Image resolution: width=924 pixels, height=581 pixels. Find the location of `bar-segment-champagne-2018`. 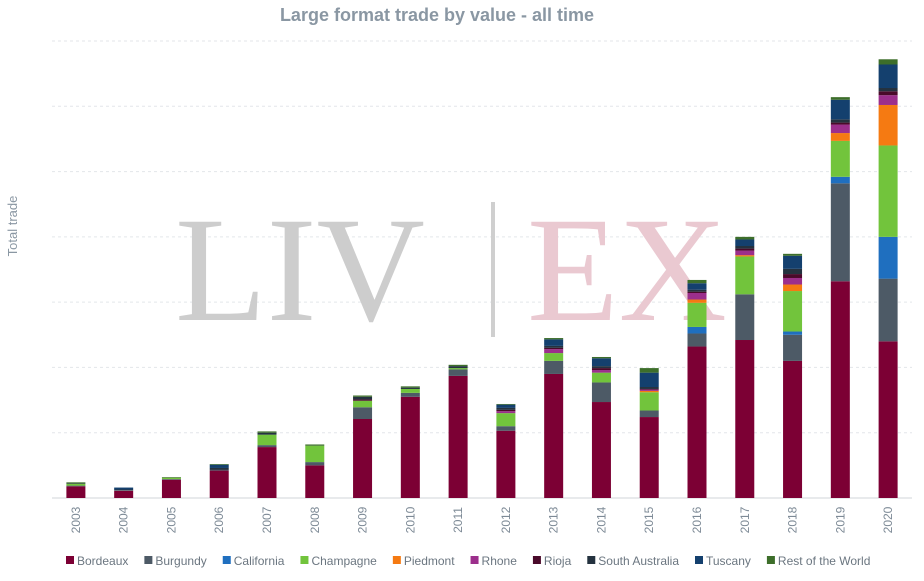

bar-segment-champagne-2018 is located at coordinates (793, 311).